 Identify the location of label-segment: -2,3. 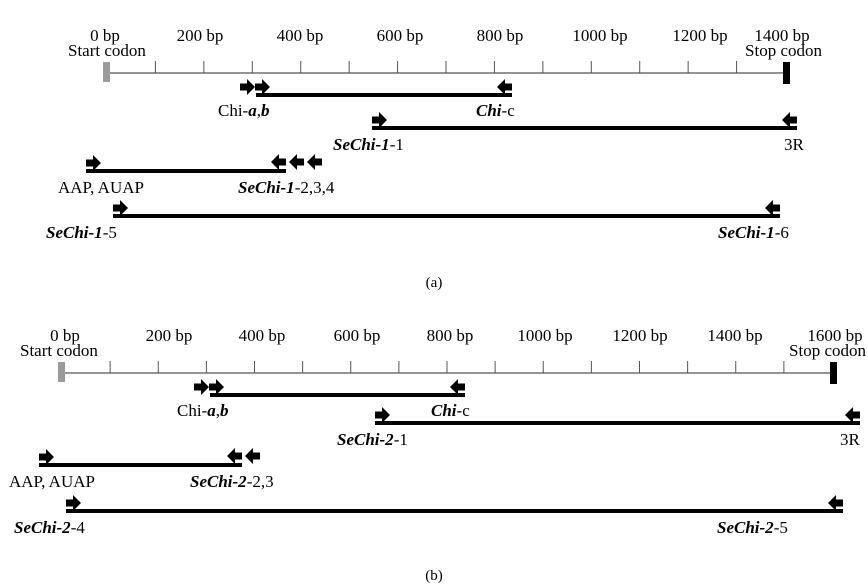
(260, 481).